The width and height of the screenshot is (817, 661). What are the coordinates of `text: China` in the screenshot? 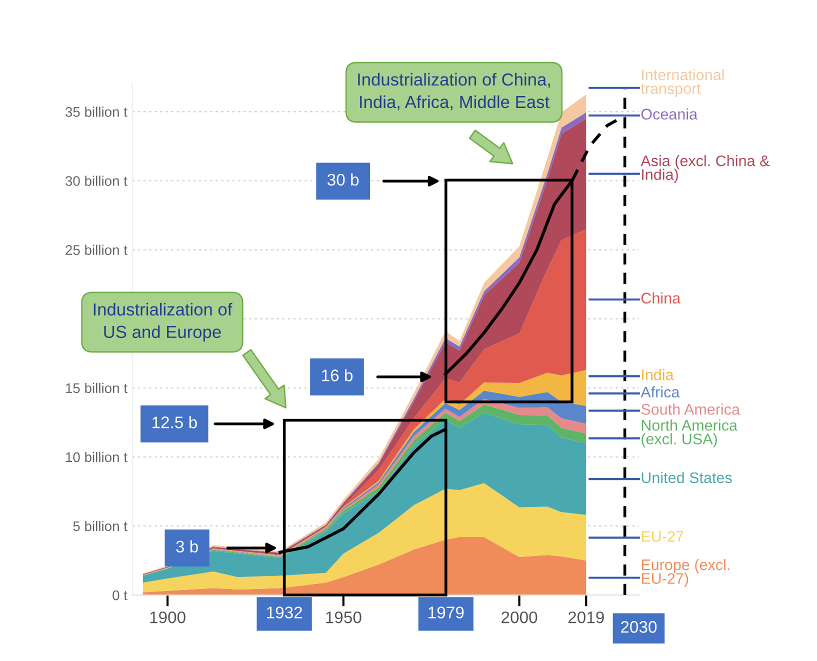 It's located at (661, 298).